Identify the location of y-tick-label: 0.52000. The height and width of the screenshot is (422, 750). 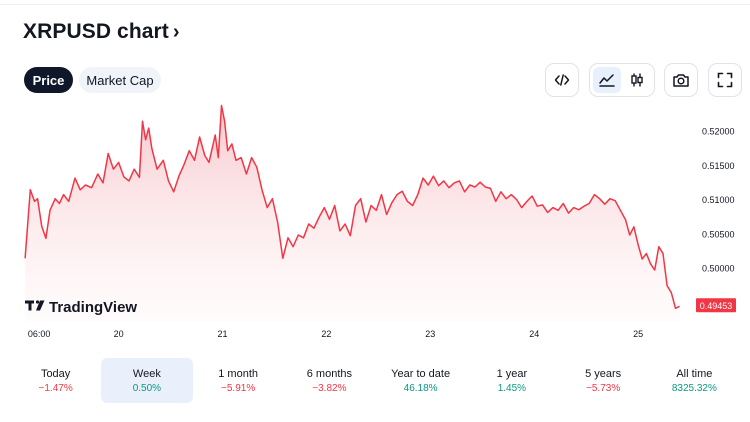
(718, 132).